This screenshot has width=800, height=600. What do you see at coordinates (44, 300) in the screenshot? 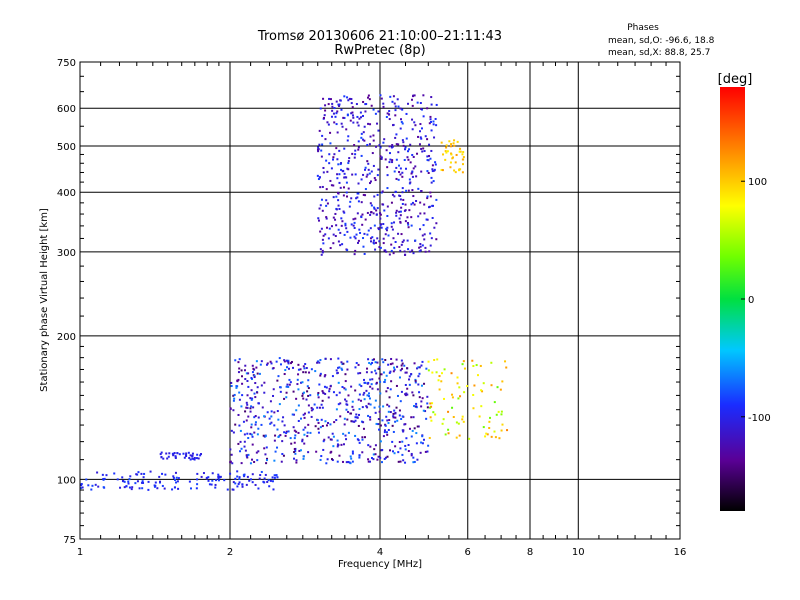
I see `y-axis-label: Stationary phase Virtual Height [km]` at bounding box center [44, 300].